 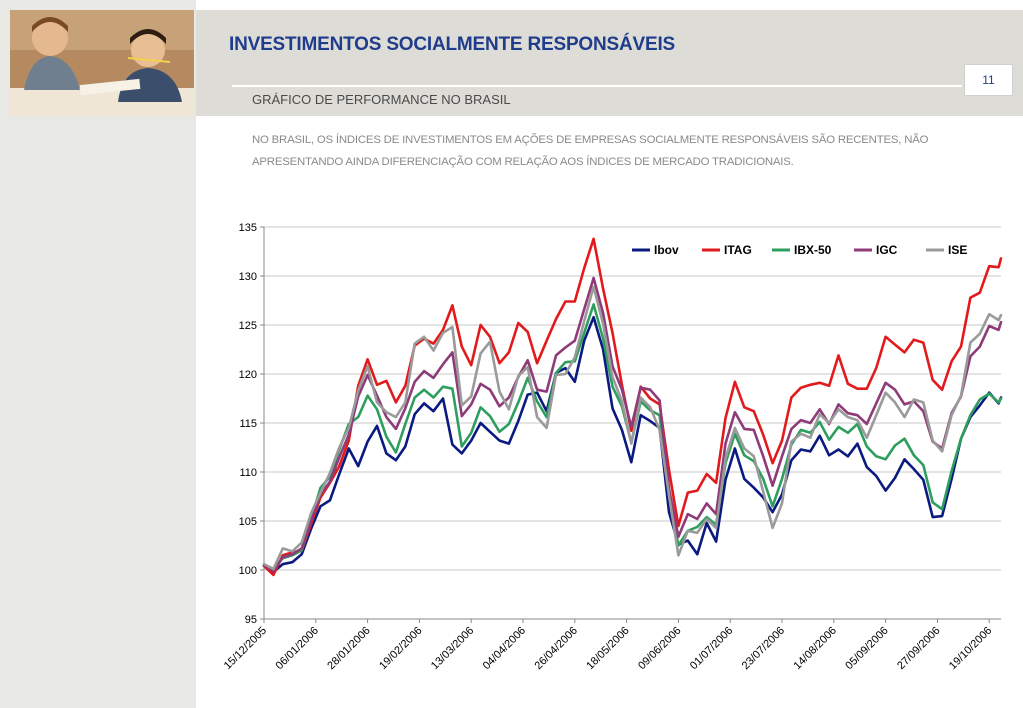 What do you see at coordinates (887, 250) in the screenshot?
I see `legend-label: IGC` at bounding box center [887, 250].